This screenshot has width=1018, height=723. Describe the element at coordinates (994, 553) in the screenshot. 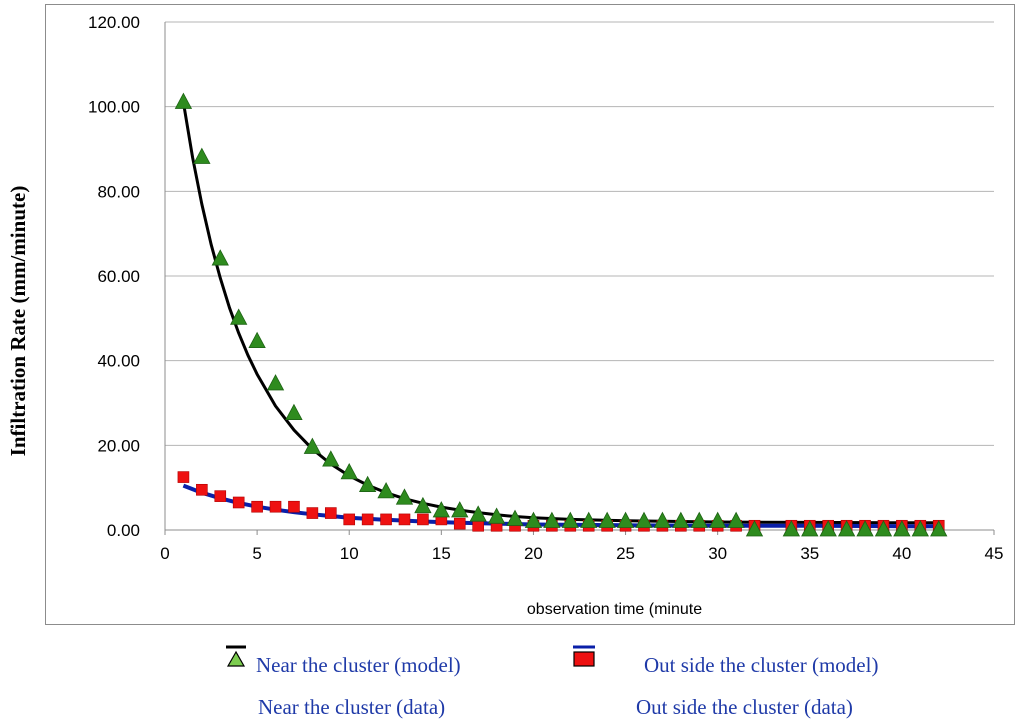

I see `x-tick-label: 45` at that location.